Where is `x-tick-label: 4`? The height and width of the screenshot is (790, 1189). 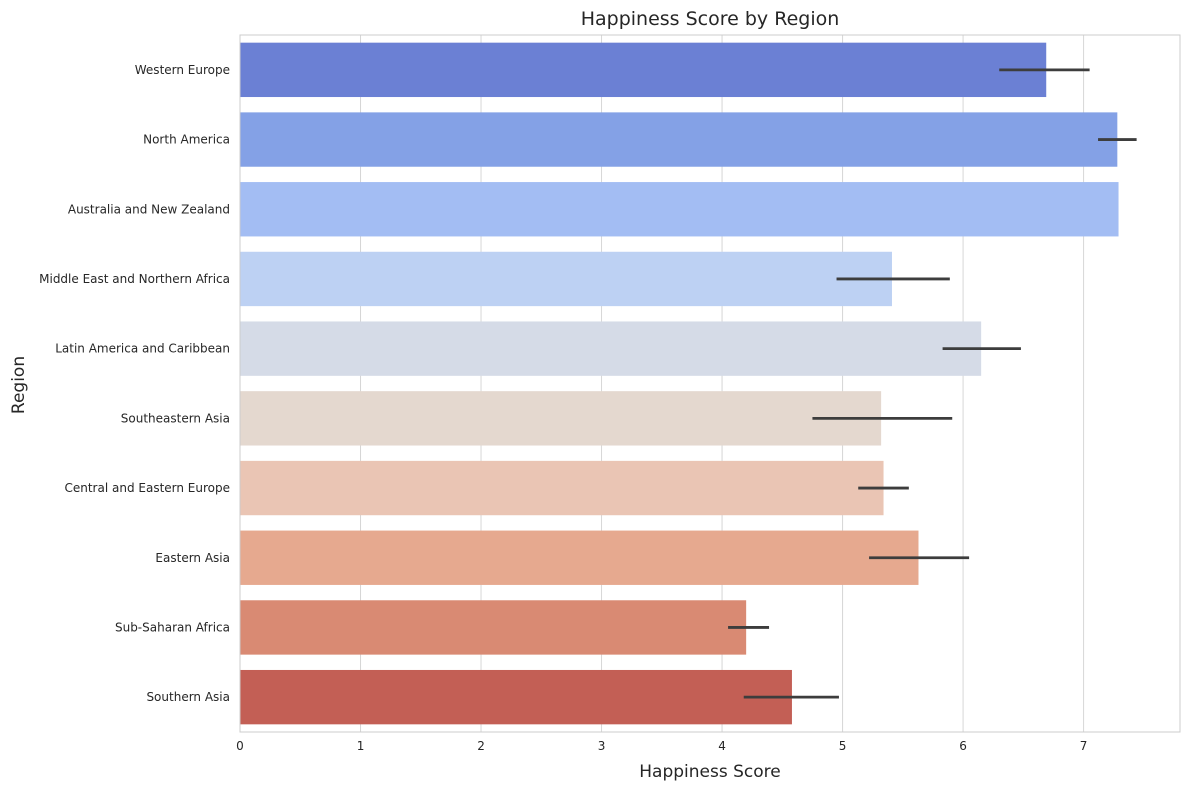
x-tick-label: 4 is located at coordinates (722, 746).